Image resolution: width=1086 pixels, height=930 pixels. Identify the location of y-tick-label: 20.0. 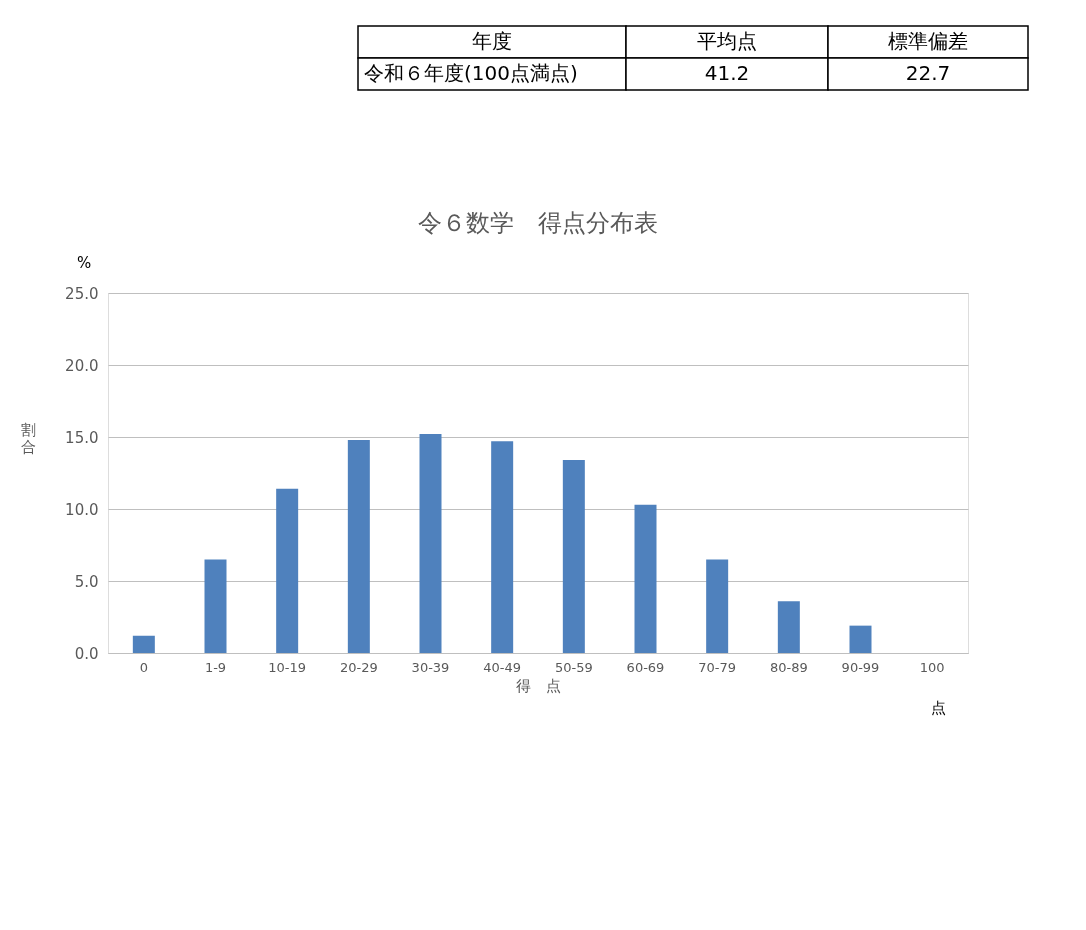
(82, 365).